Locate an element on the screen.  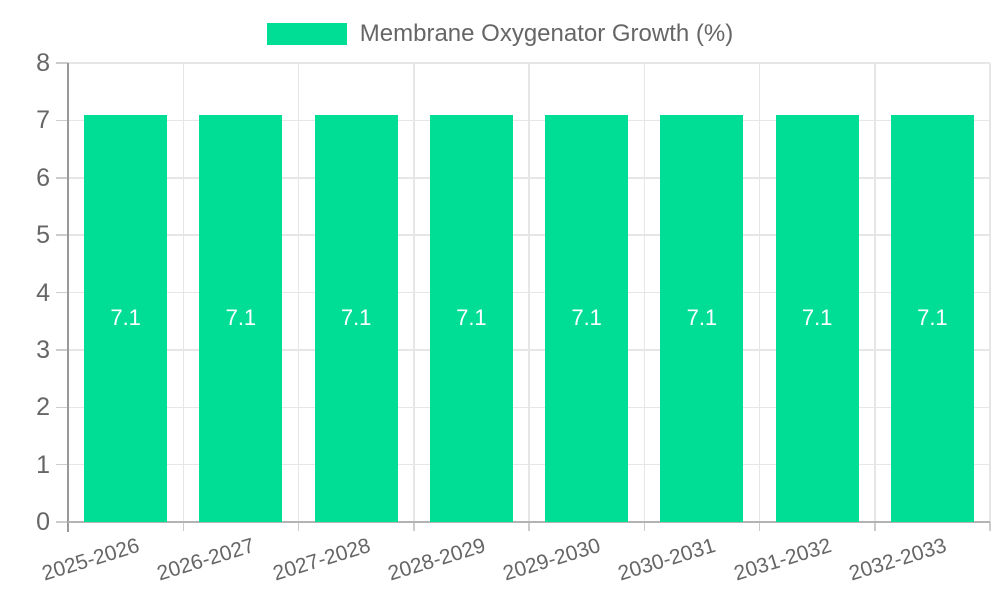
y-axis-tick-label: 7 is located at coordinates (43, 120).